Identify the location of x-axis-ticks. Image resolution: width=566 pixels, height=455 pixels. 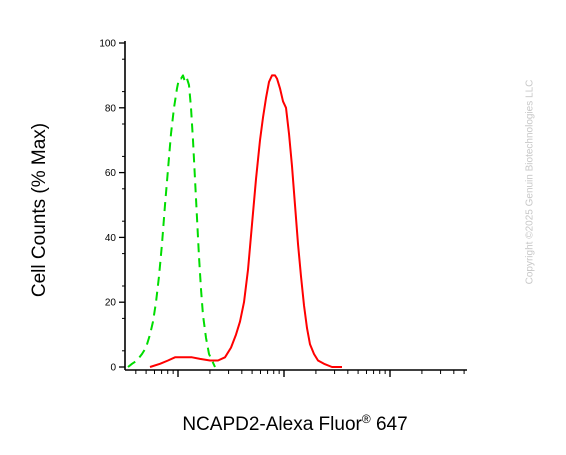
(300, 373).